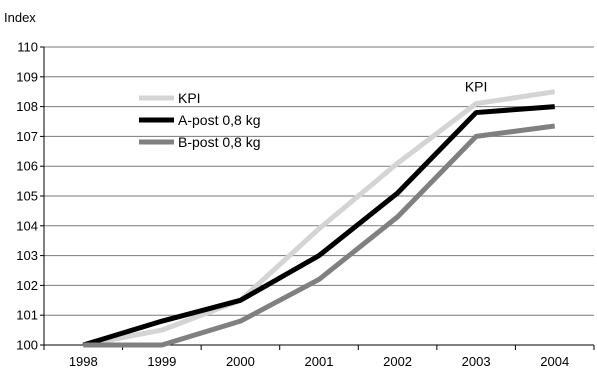  I want to click on x-tick-label: 2001, so click(319, 361).